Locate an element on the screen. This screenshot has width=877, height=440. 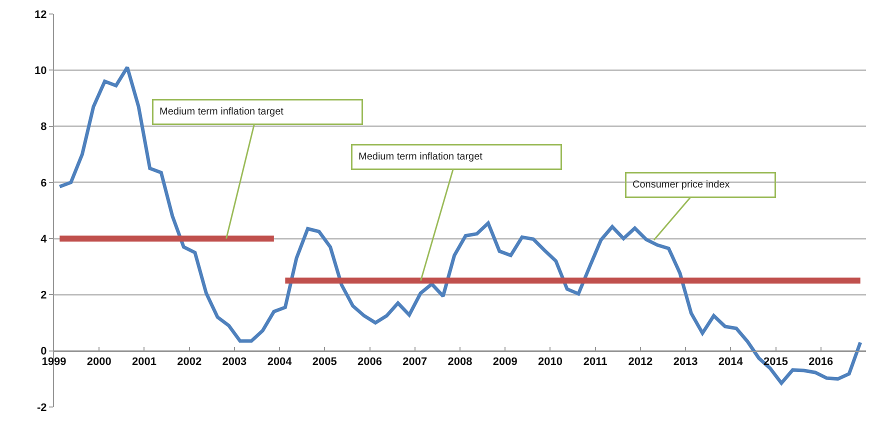
x-tick-label: 2007 is located at coordinates (415, 362).